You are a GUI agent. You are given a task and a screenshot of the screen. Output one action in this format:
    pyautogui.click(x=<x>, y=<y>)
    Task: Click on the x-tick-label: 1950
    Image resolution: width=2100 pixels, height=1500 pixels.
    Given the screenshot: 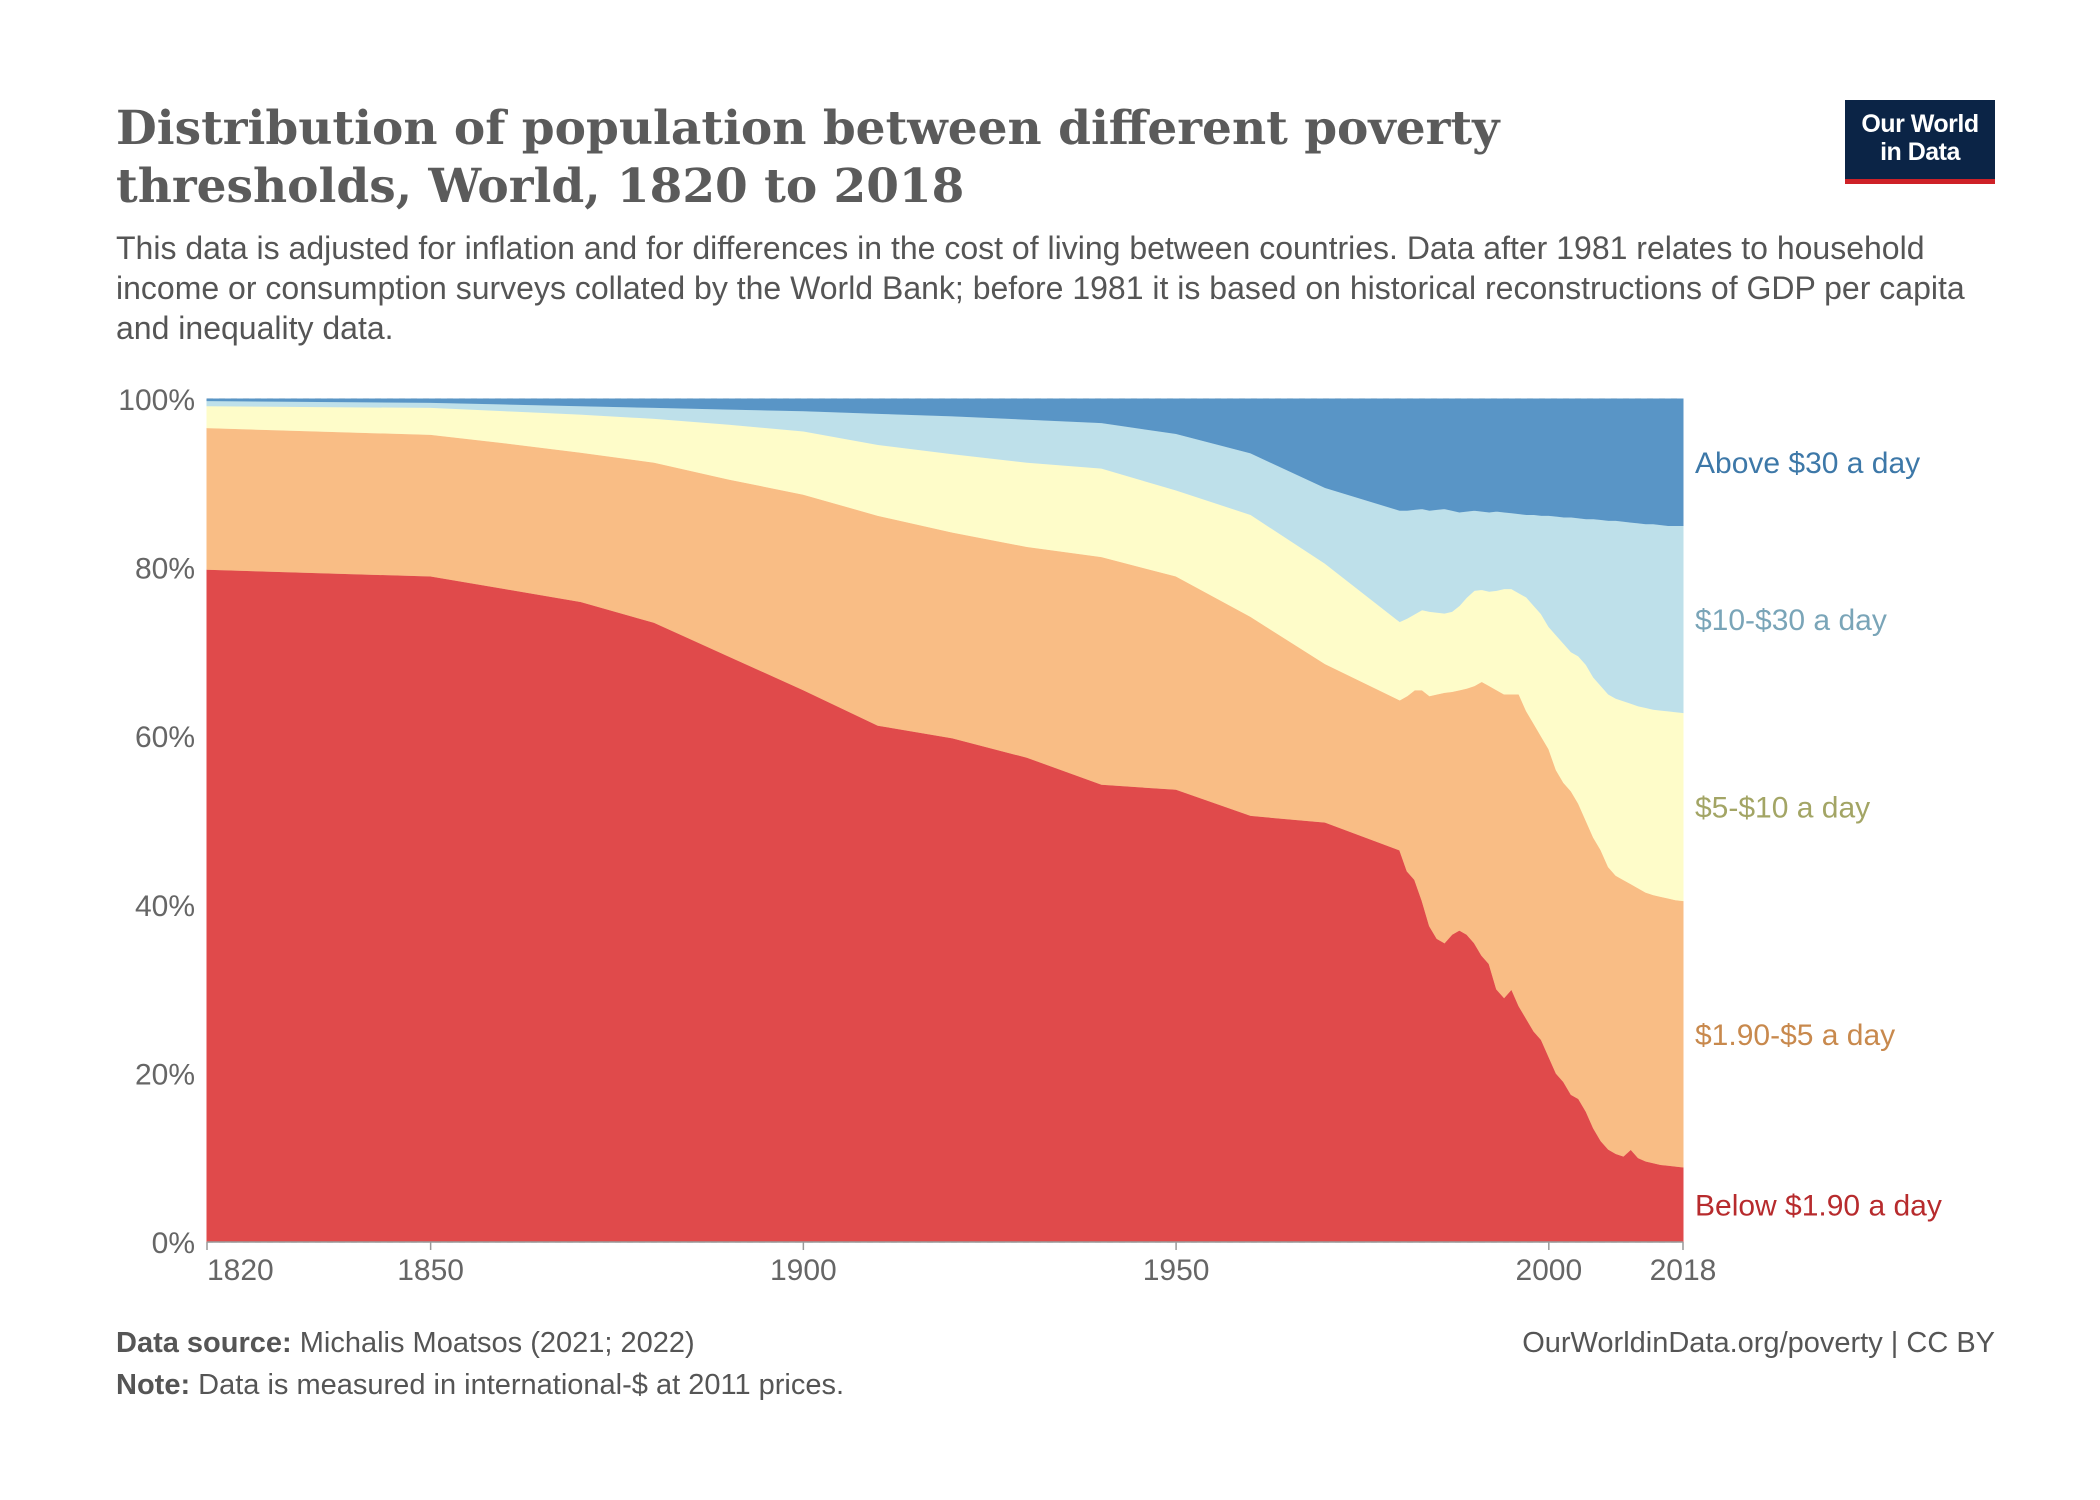 What is the action you would take?
    pyautogui.click(x=1176, y=1270)
    